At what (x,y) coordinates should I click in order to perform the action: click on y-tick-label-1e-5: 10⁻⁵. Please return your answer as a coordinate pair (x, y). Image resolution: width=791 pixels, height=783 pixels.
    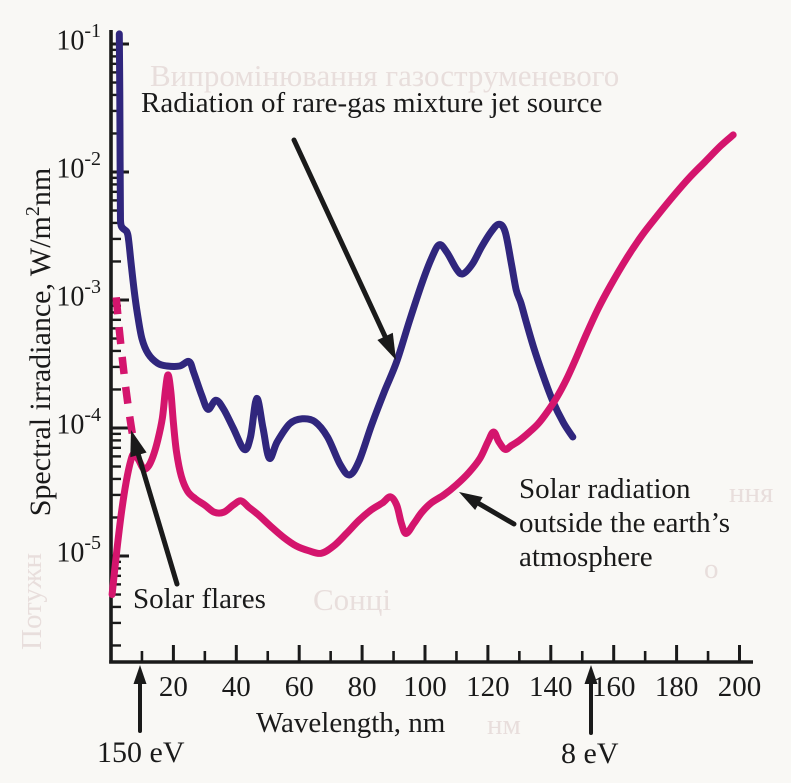
    Looking at the image, I should click on (78, 550).